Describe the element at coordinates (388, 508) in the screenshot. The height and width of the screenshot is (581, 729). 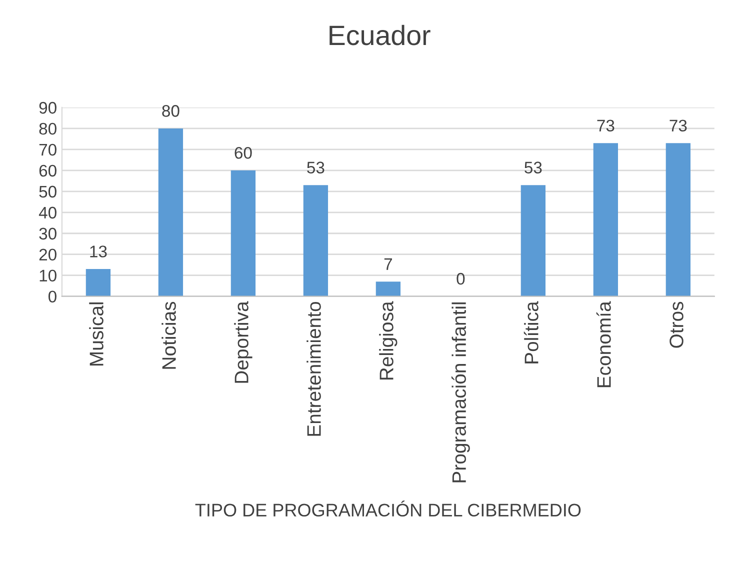
I see `x-axis-title: TIPO DE PROGRAMACIÓN DEL CIBERMEDIO` at that location.